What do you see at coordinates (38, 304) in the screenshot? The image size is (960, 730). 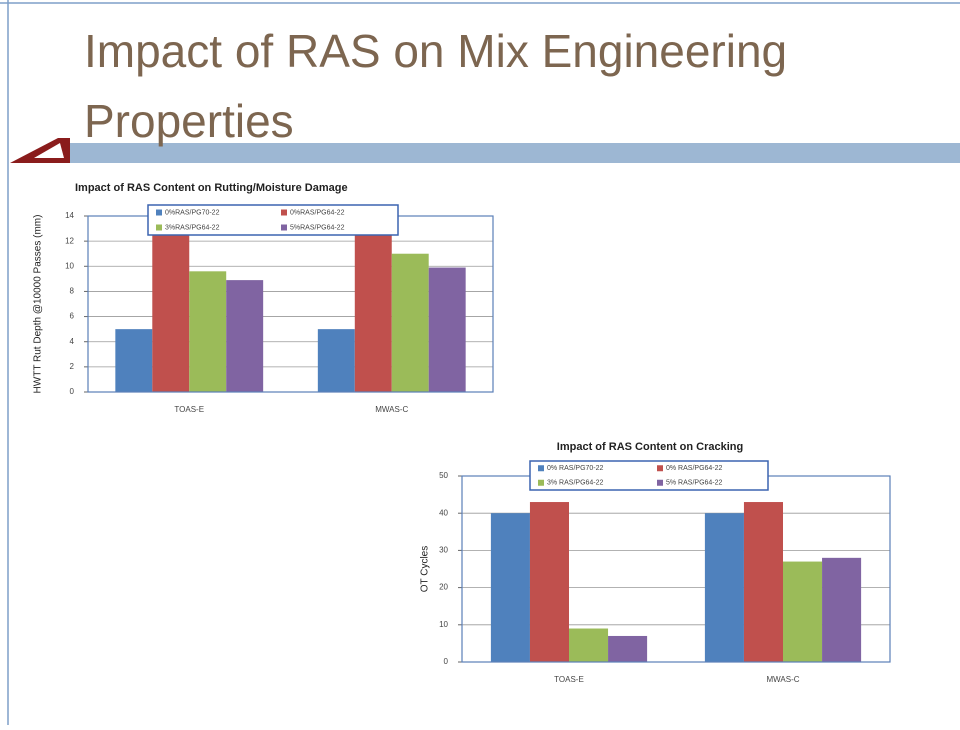 I see `y-axis-label: HWTT Rut Depth @10000 Passes (mm)` at bounding box center [38, 304].